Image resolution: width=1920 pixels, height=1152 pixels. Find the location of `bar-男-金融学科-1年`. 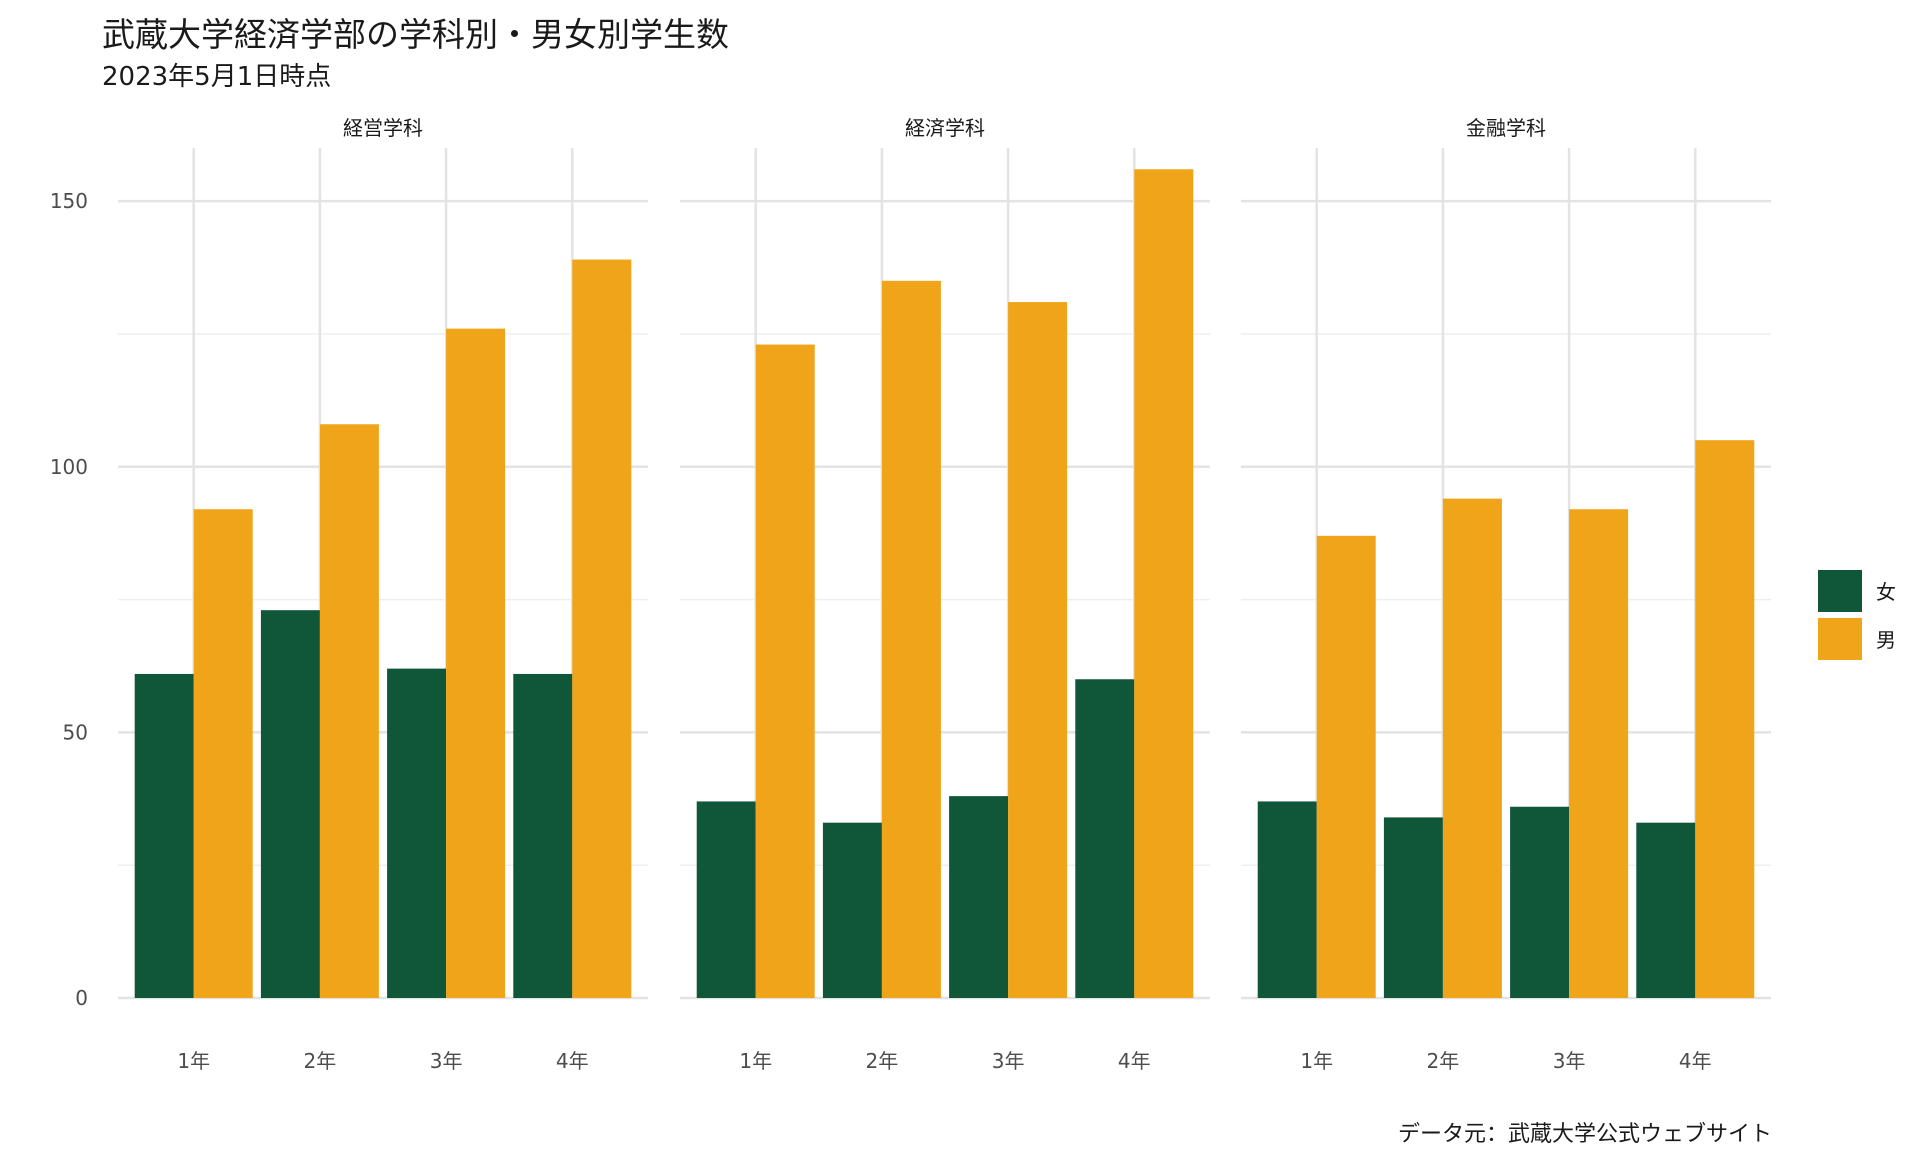

bar-男-金融学科-1年 is located at coordinates (1346, 766).